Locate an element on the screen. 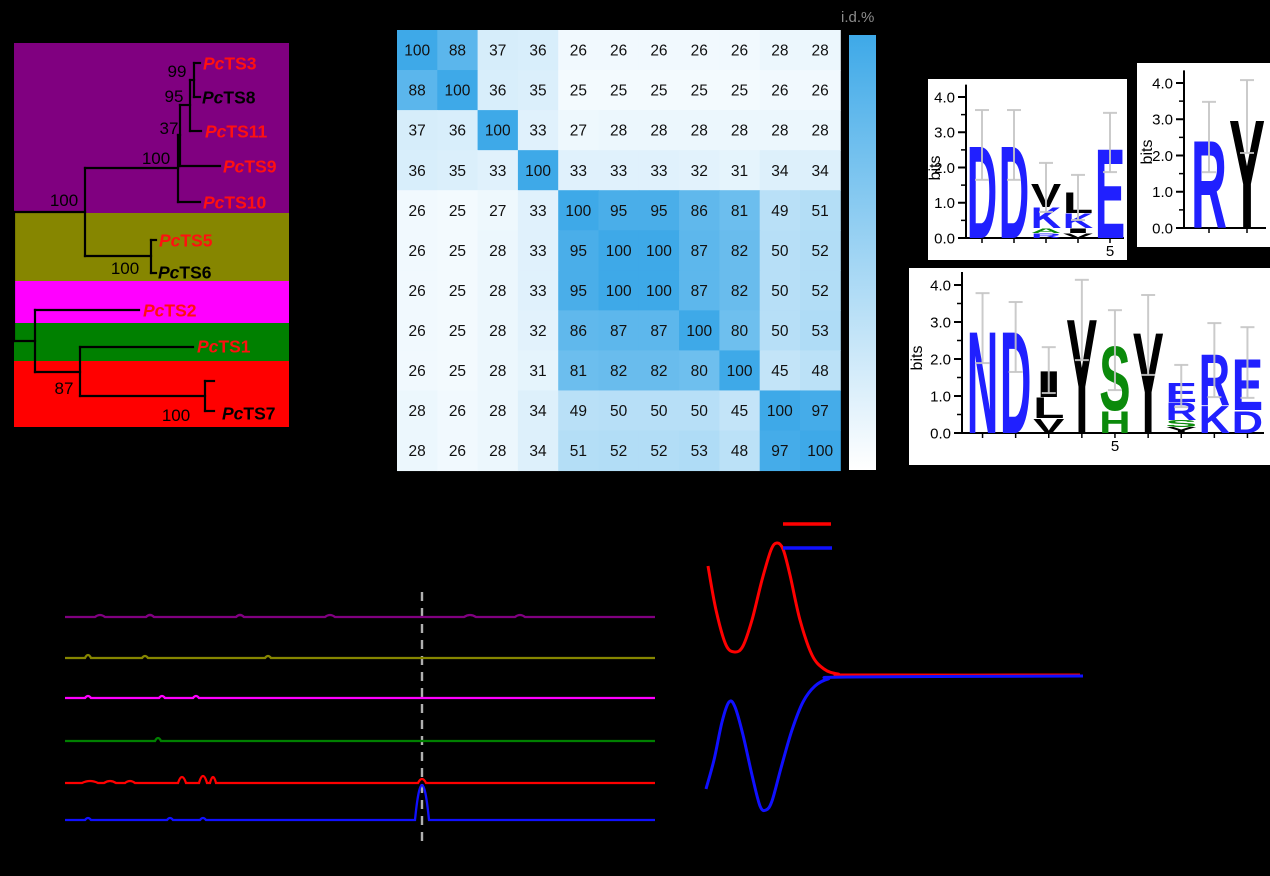  heatmap-value: 53 is located at coordinates (699, 451).